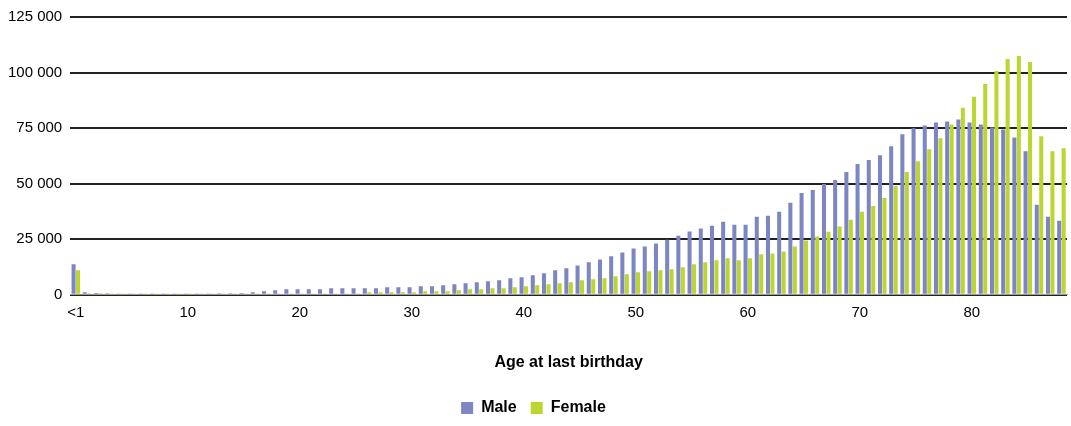  What do you see at coordinates (58, 293) in the screenshot?
I see `y-tick-label: 0` at bounding box center [58, 293].